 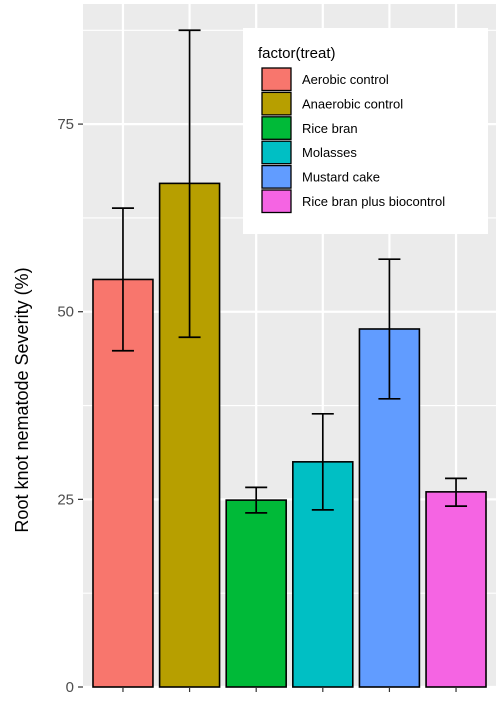 I want to click on legend-label: Mustard cake, so click(x=341, y=177).